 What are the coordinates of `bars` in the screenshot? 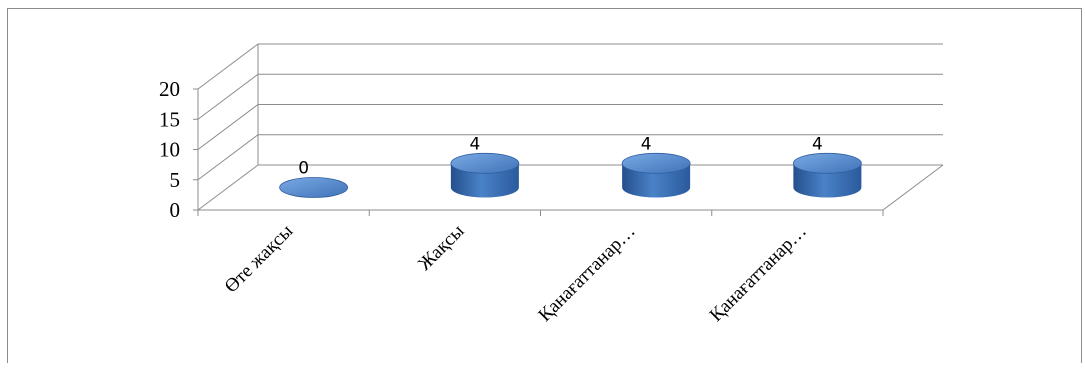 It's located at (570, 175).